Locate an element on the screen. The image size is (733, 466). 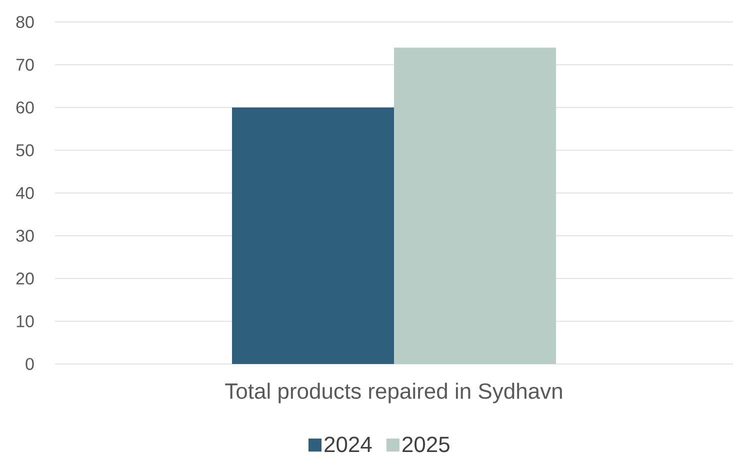
y-tick-label: 80 is located at coordinates (25, 22).